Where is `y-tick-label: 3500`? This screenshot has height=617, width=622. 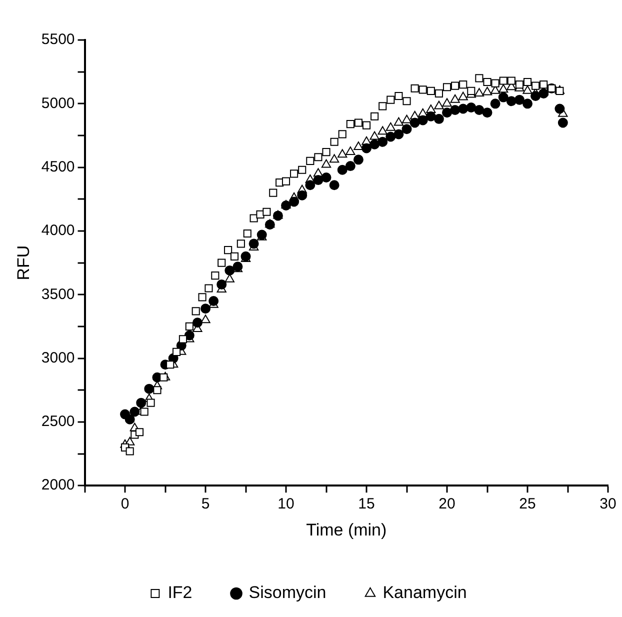 y-tick-label: 3500 is located at coordinates (58, 294).